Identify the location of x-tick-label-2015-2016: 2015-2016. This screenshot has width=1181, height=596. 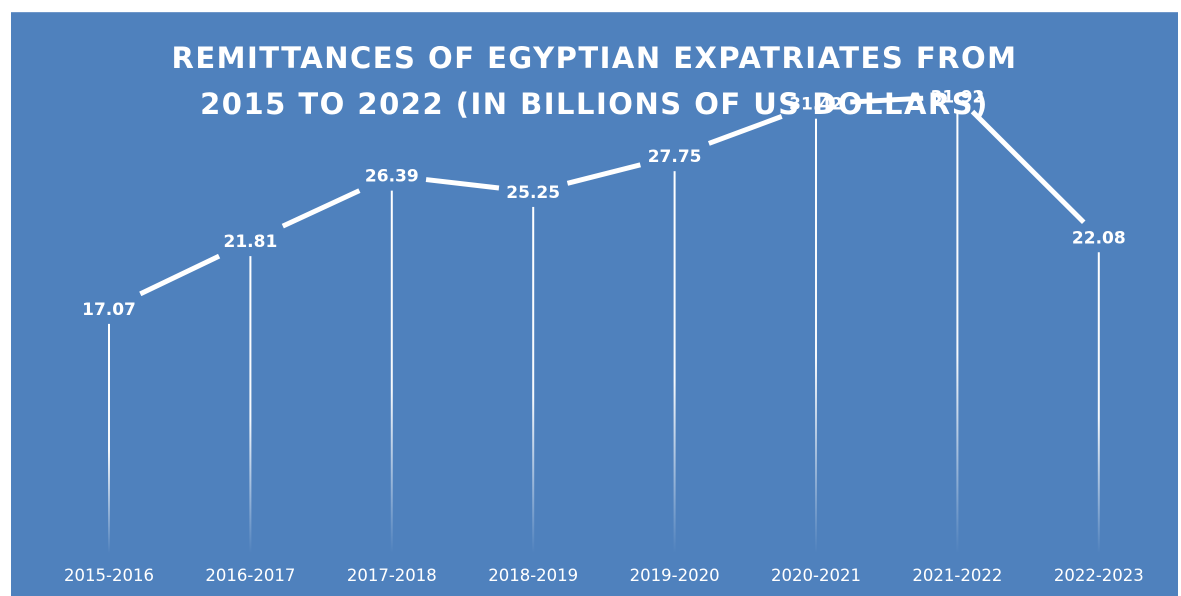
(109, 575).